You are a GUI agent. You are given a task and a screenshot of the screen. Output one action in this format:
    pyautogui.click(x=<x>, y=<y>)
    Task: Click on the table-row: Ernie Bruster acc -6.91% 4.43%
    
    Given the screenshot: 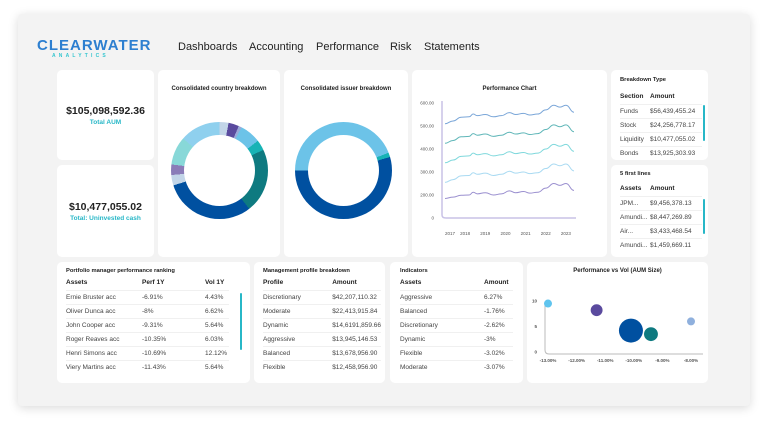 What is the action you would take?
    pyautogui.click(x=147, y=297)
    